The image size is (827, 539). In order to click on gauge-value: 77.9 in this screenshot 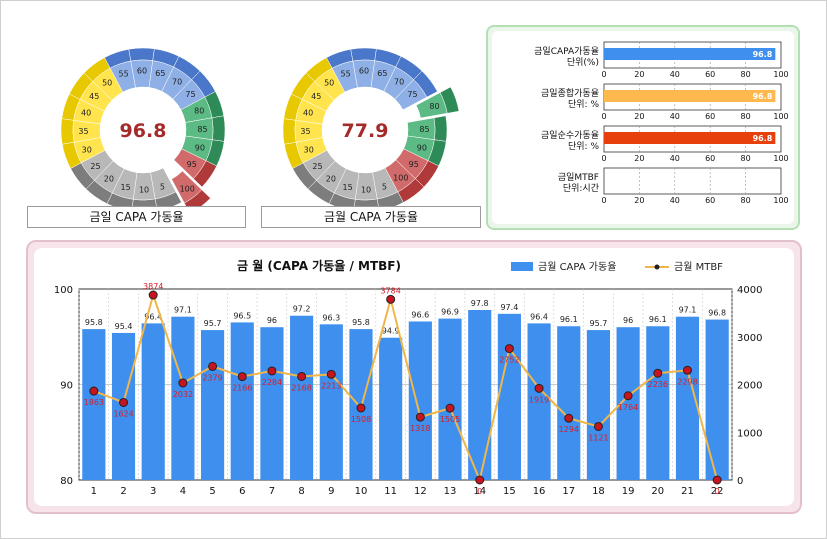, I will do `click(365, 131)`.